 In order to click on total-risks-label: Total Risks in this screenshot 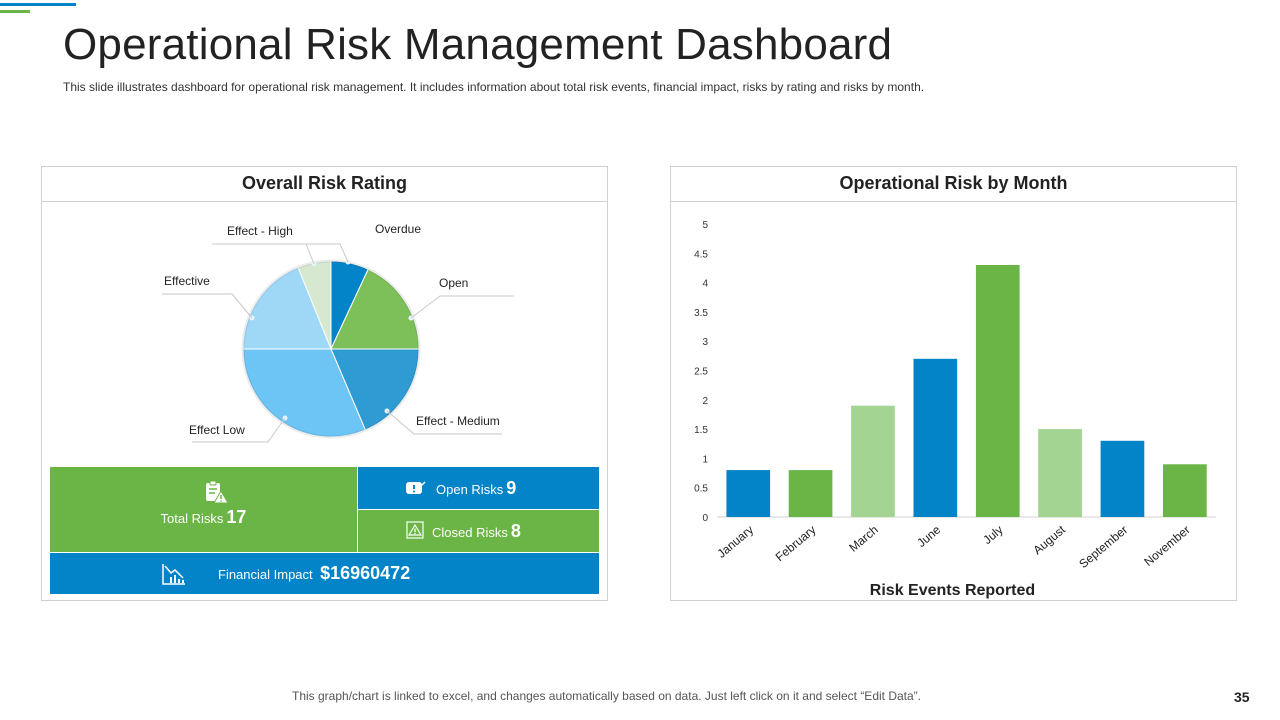, I will do `click(192, 518)`.